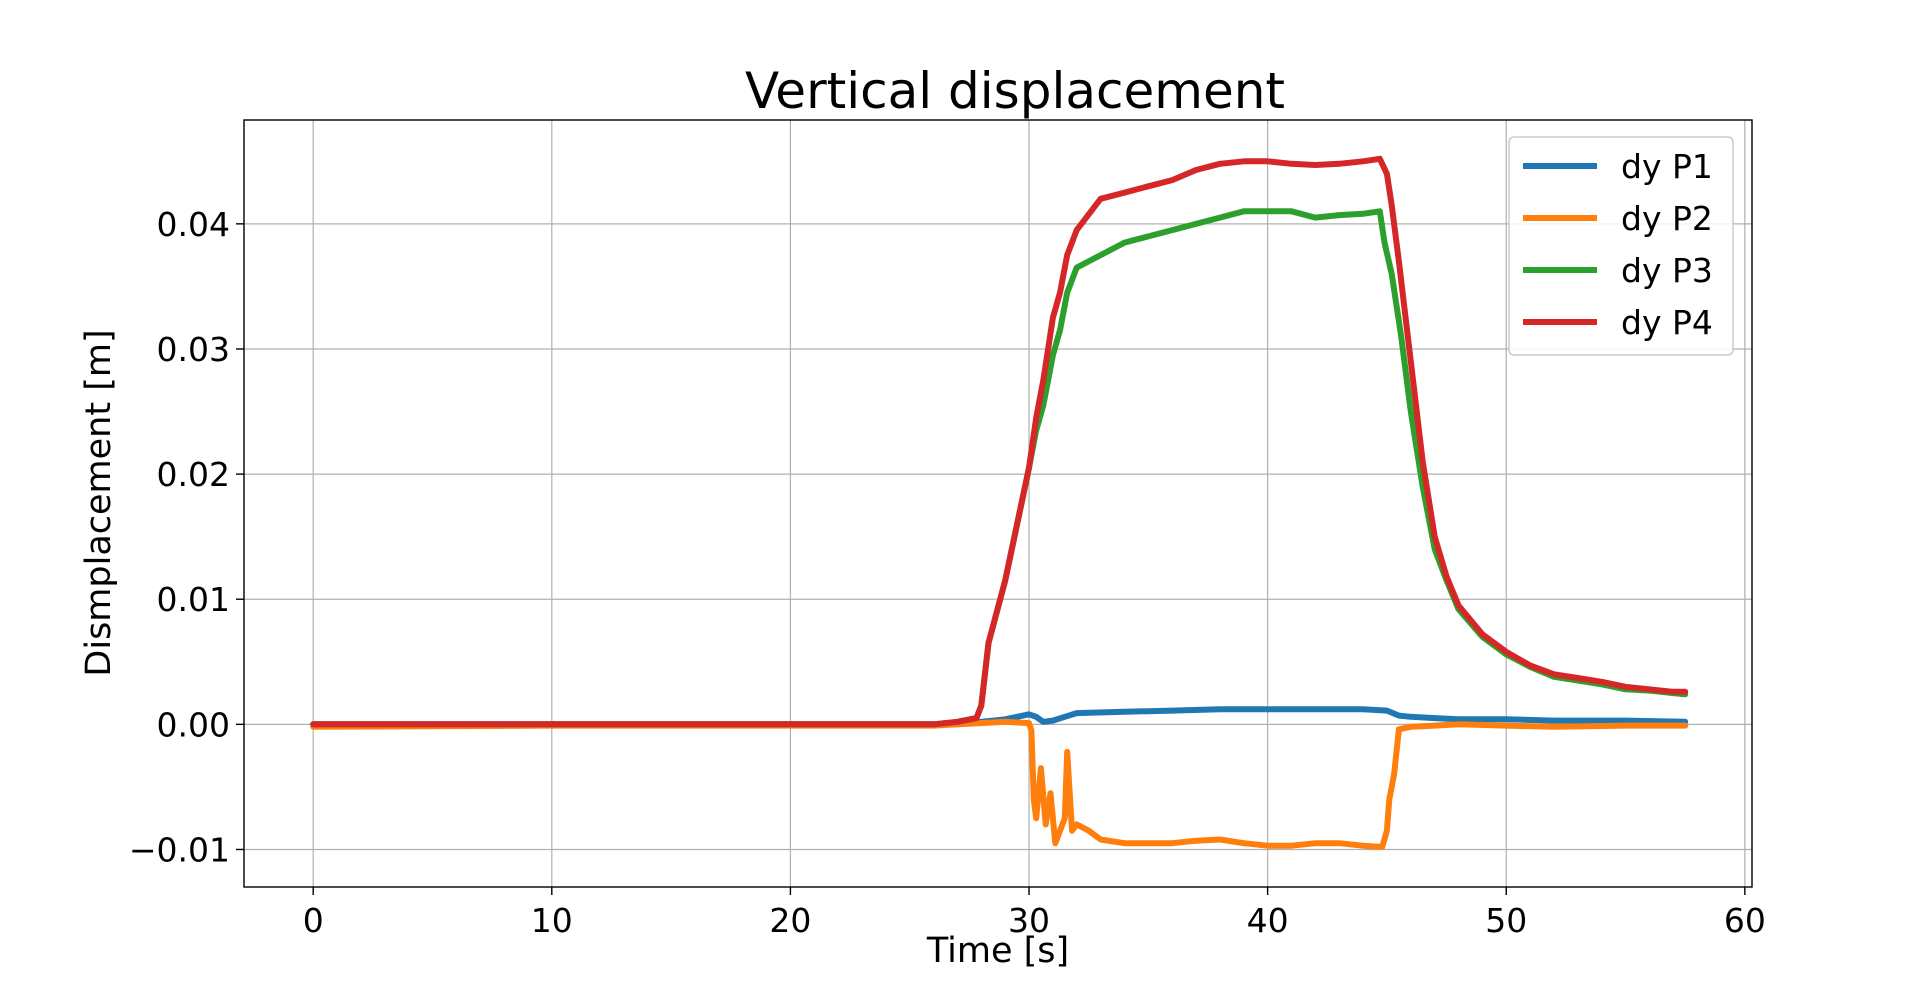 The image size is (1920, 982). Describe the element at coordinates (1745, 920) in the screenshot. I see `x-tick-label: 60` at that location.